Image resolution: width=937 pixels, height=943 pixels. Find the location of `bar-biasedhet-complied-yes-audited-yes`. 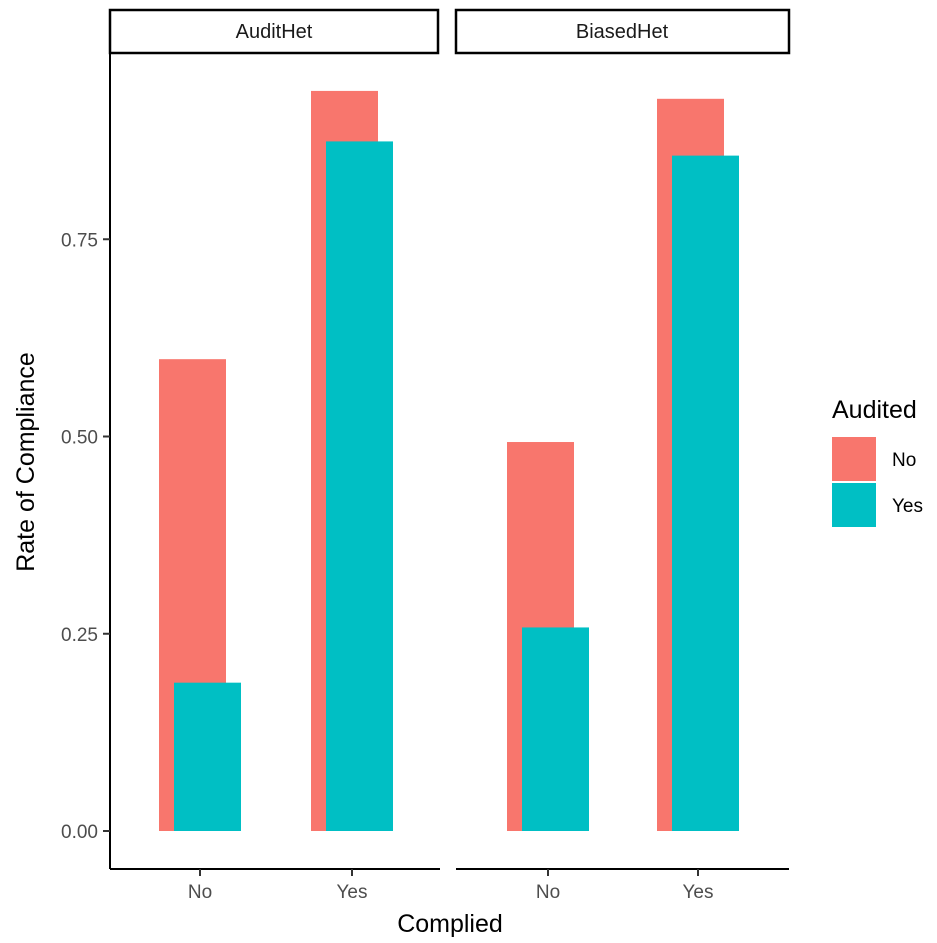

bar-biasedhet-complied-yes-audited-yes is located at coordinates (705, 493).